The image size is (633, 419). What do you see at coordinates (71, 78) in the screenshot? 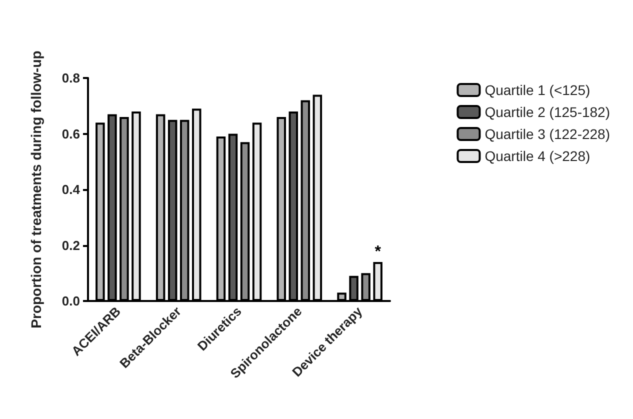
I see `y-tick-label: 0.8` at bounding box center [71, 78].